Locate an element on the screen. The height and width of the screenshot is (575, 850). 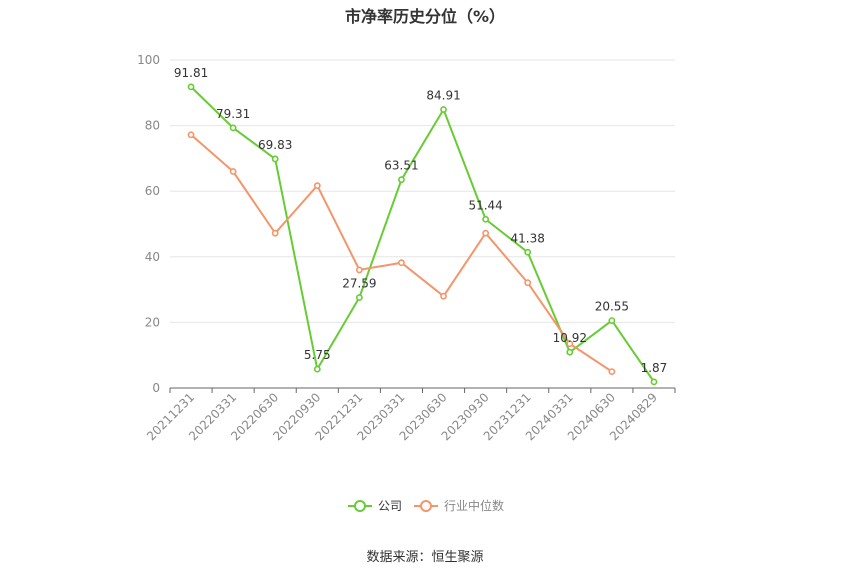
data-label: 27.59 is located at coordinates (359, 284).